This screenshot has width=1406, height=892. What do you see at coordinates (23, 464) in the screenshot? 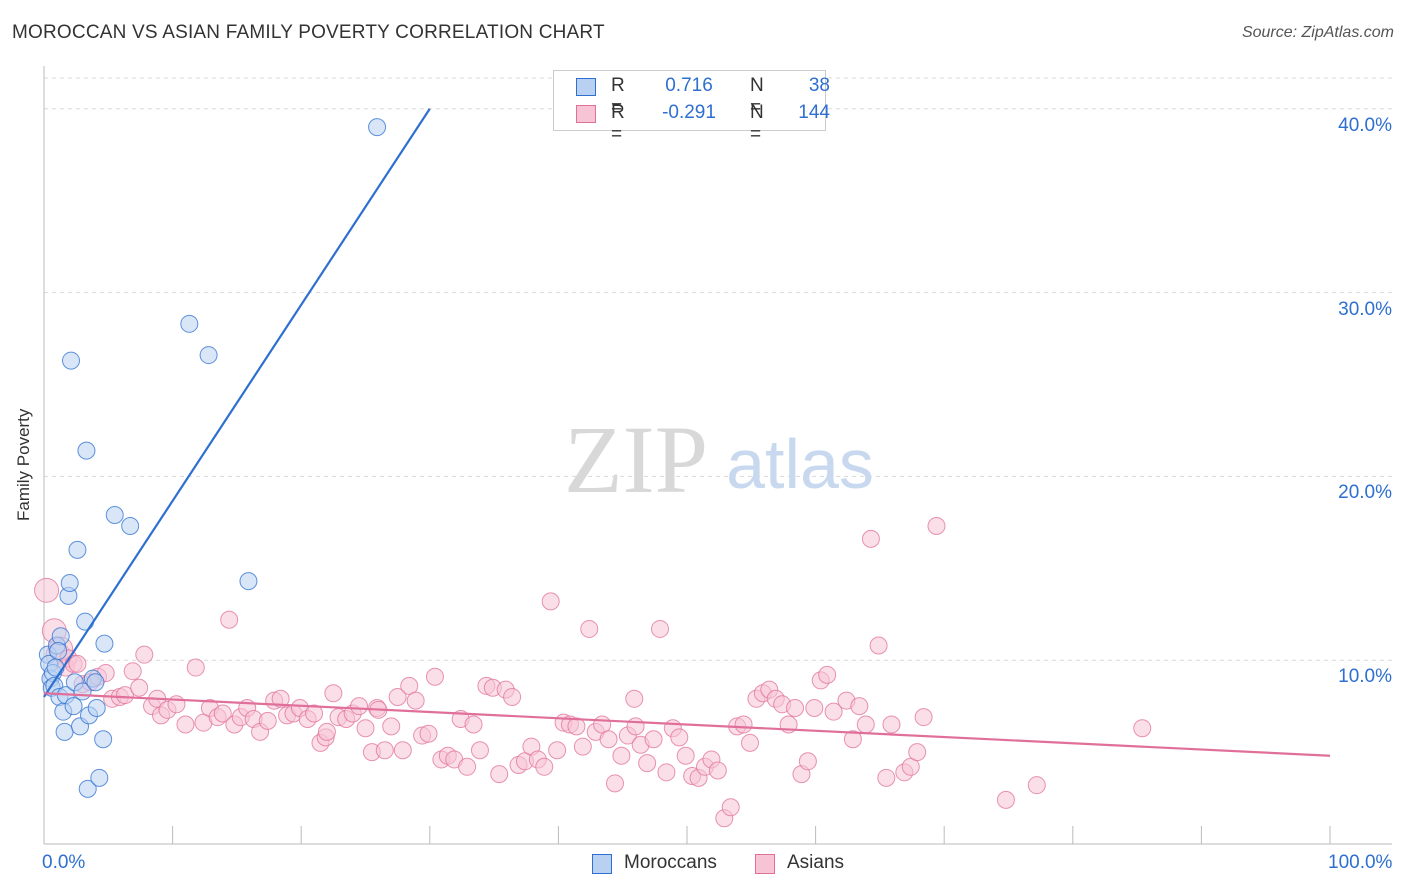
I see `y-axis-label: Family Poverty` at bounding box center [23, 464].